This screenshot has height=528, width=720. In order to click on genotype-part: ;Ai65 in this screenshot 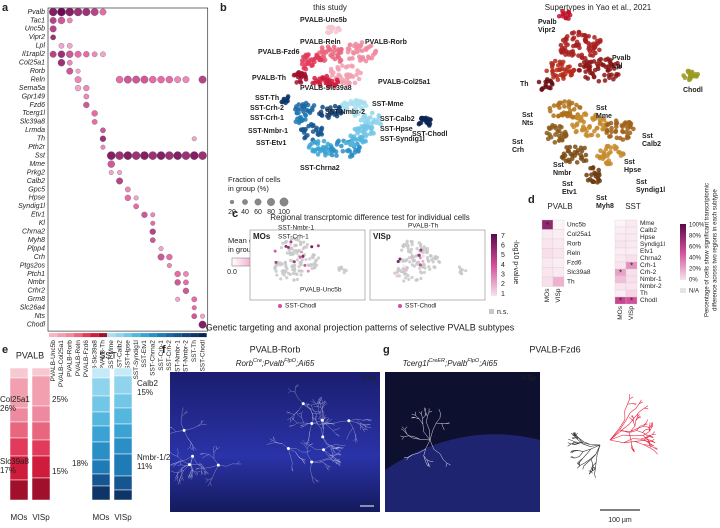, I will do `click(488, 363)`.